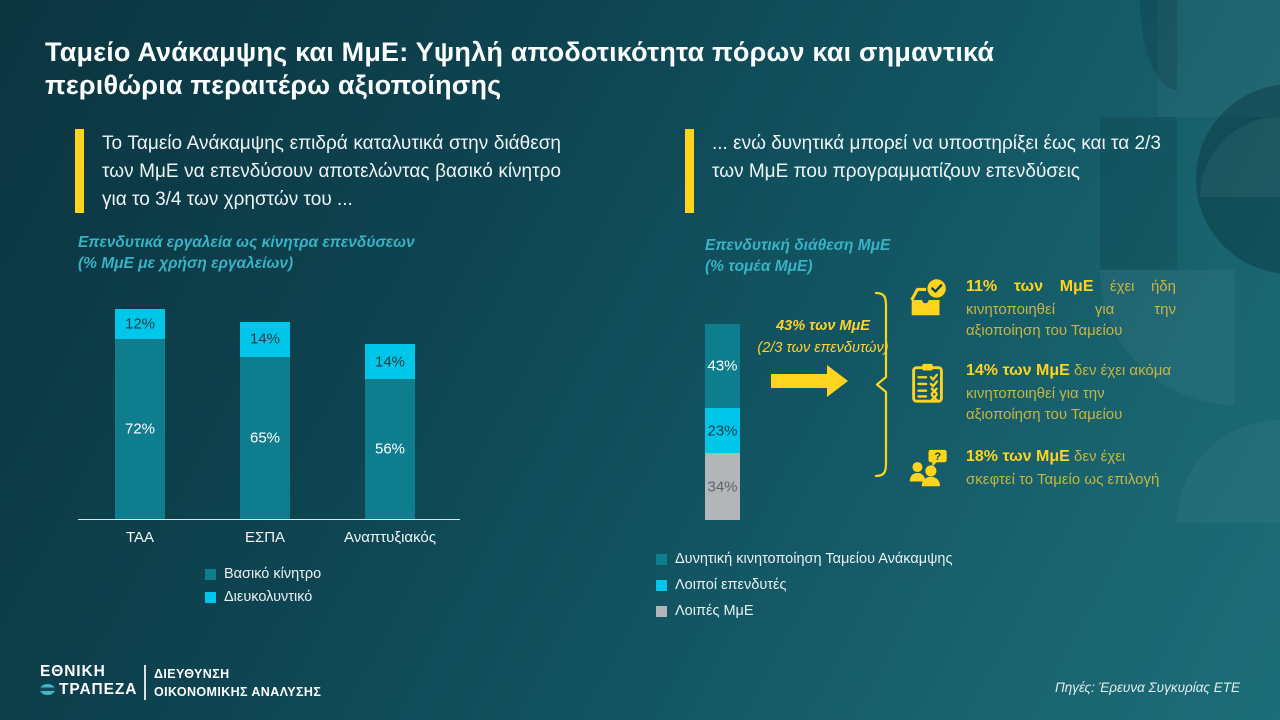 Image resolution: width=1280 pixels, height=720 pixels. Describe the element at coordinates (798, 245) in the screenshot. I see `chart-right-title-line: Επενδυτική διάθεση ΜμΕ` at that location.